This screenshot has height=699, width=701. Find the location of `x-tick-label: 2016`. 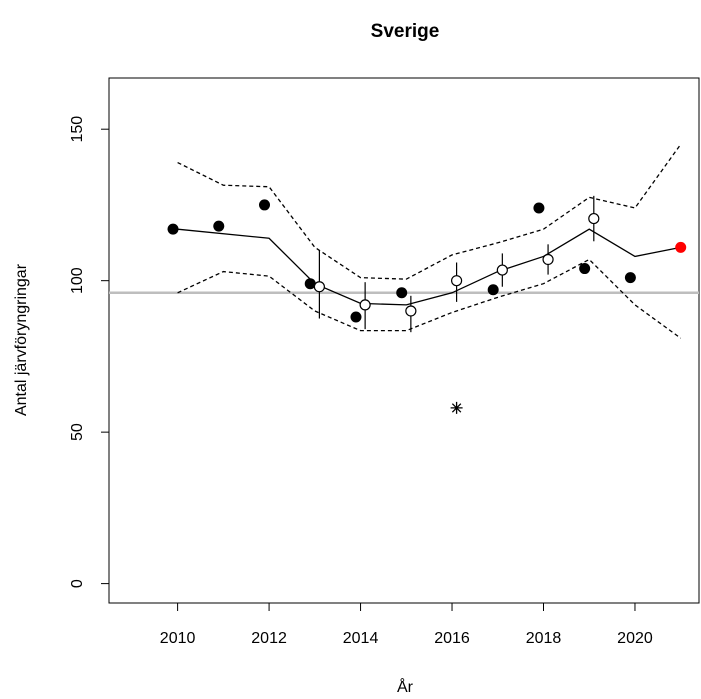

x-tick-label: 2016 is located at coordinates (452, 638).